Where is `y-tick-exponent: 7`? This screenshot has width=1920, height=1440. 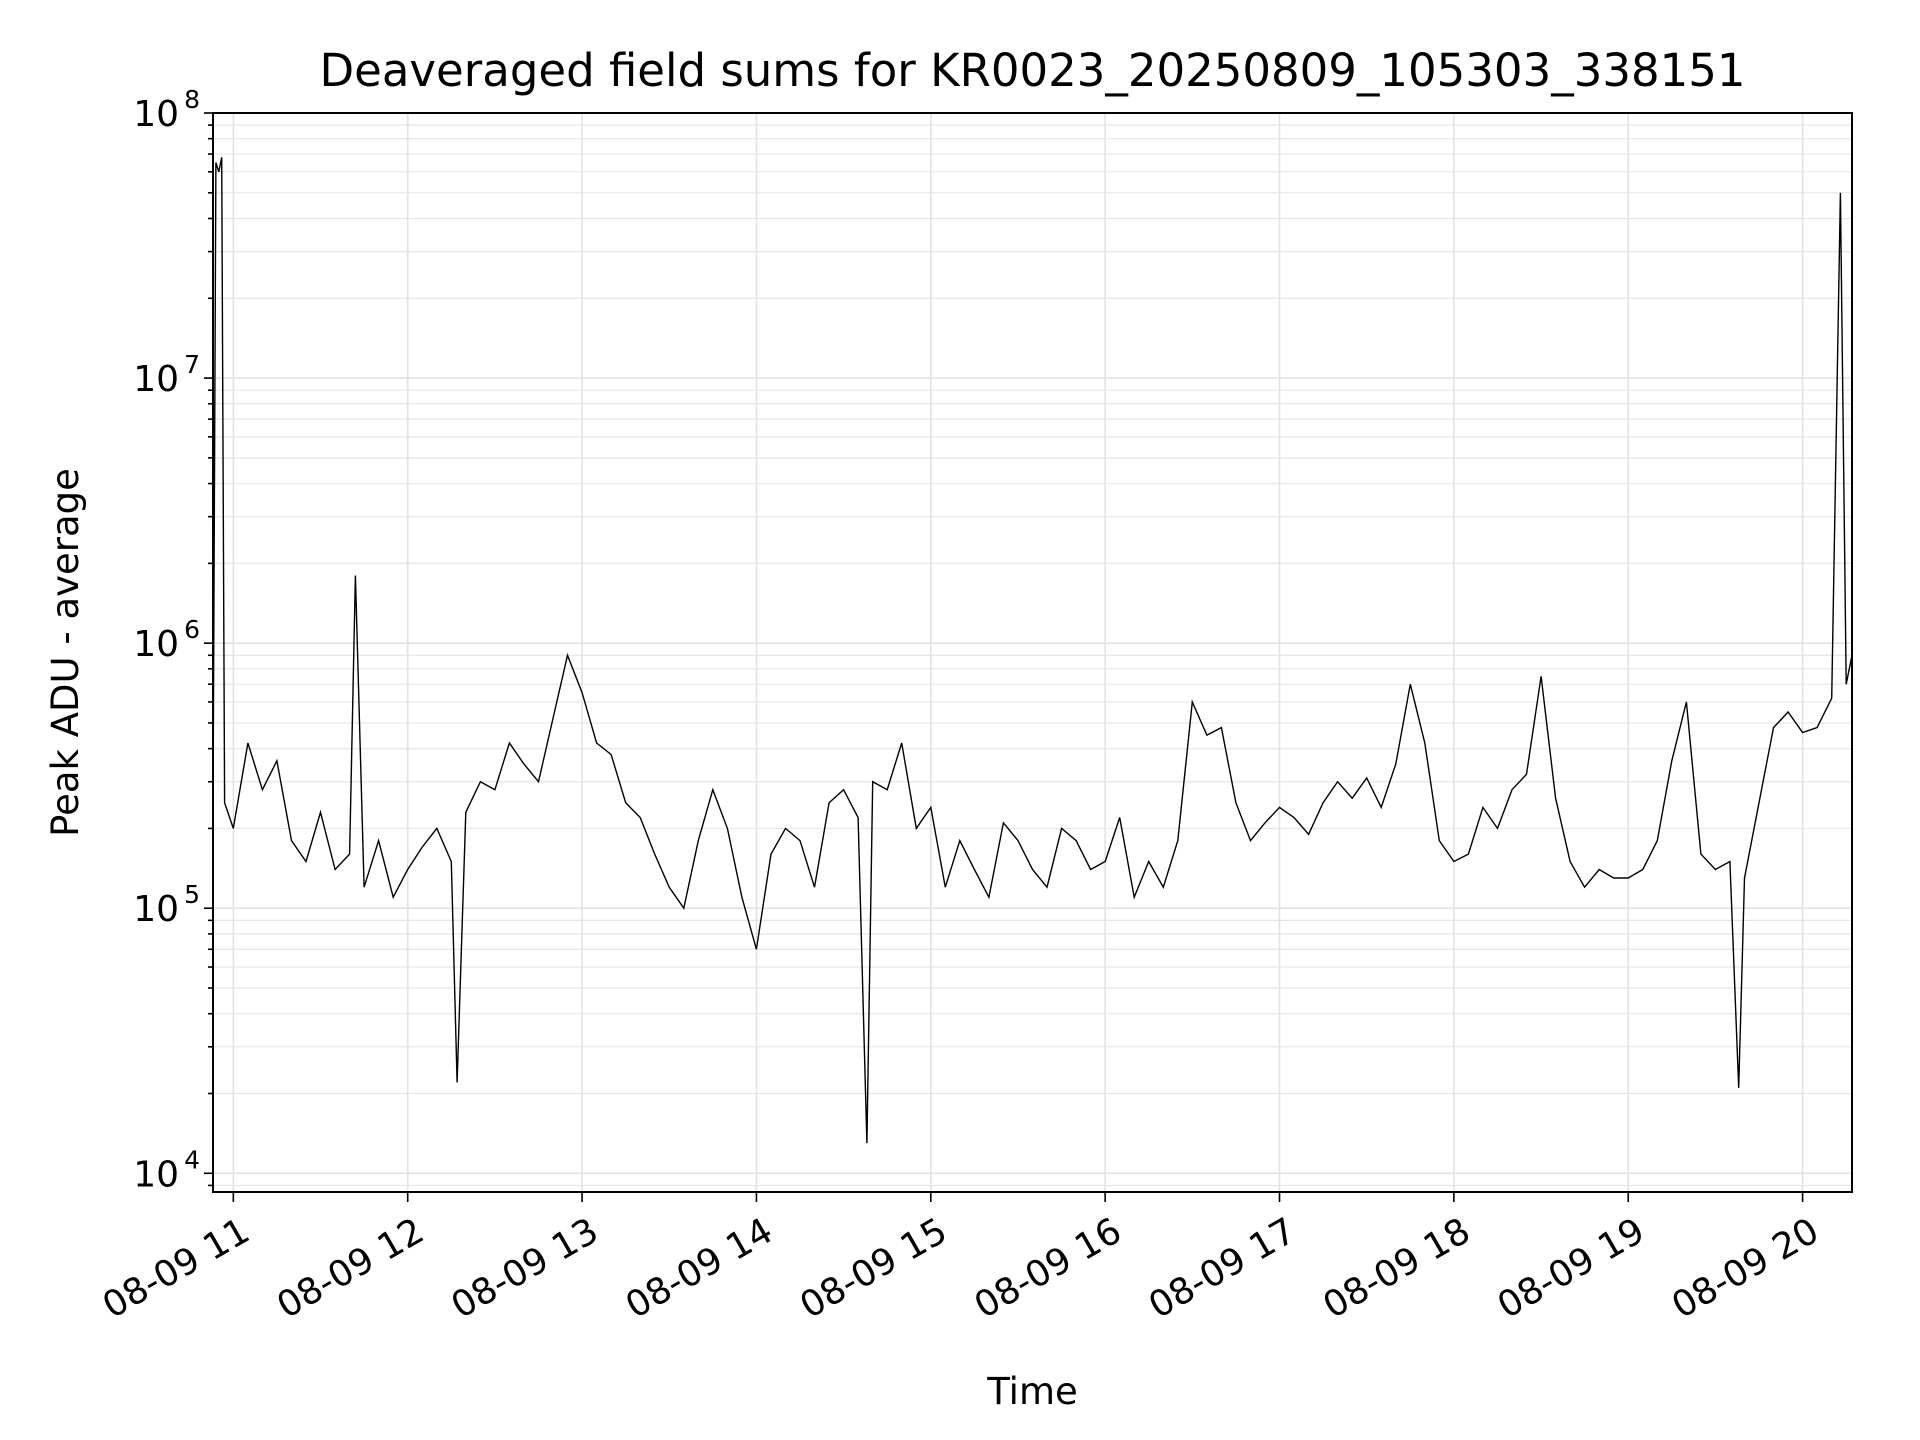
y-tick-exponent: 7 is located at coordinates (192, 364).